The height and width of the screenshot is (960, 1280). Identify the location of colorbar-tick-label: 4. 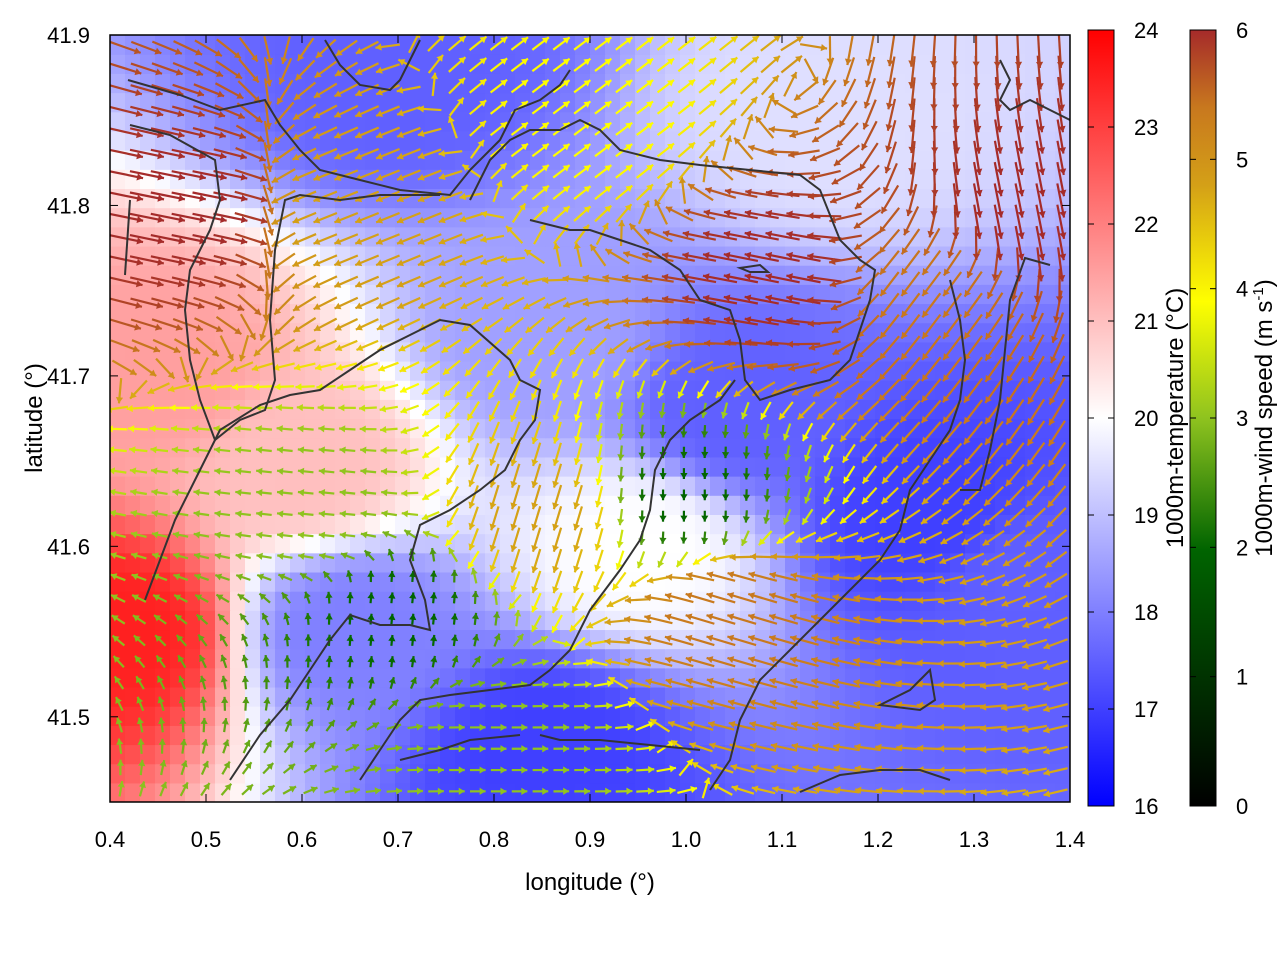
(1242, 289).